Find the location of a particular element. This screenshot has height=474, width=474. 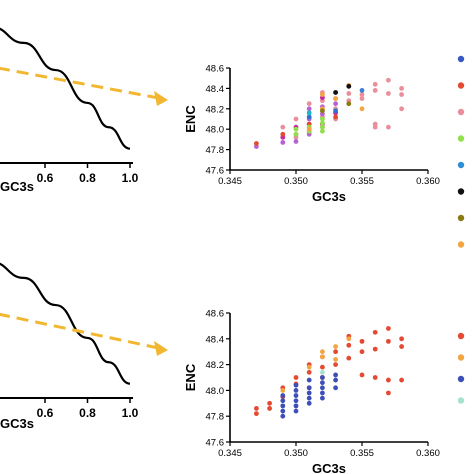

scatter-x-tick-label: 0.350 is located at coordinates (296, 453).